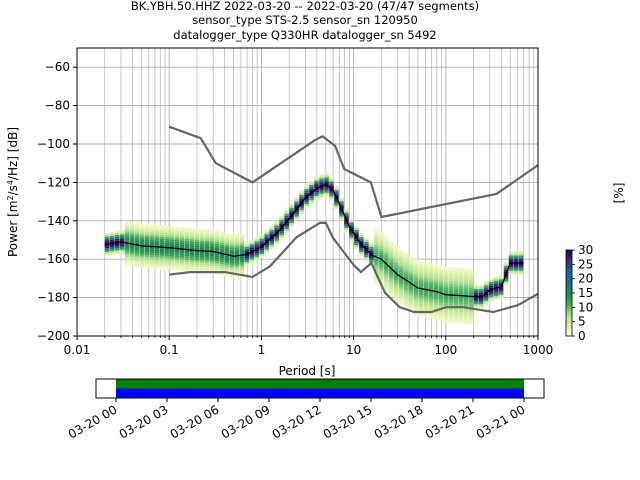 The height and width of the screenshot is (480, 640). What do you see at coordinates (13, 192) in the screenshot?
I see `y-axis-label: Power [m2/s4/Hz] [dB]` at bounding box center [13, 192].